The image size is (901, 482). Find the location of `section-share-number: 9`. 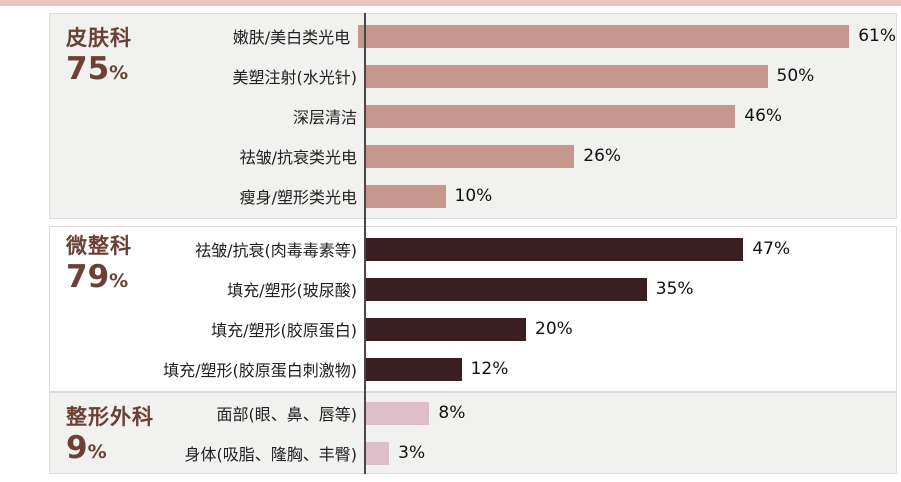

section-share-number: 9 is located at coordinates (77, 448).